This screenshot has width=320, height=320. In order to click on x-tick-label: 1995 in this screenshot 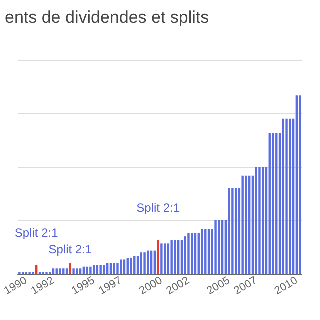, I will do `click(84, 286)`.